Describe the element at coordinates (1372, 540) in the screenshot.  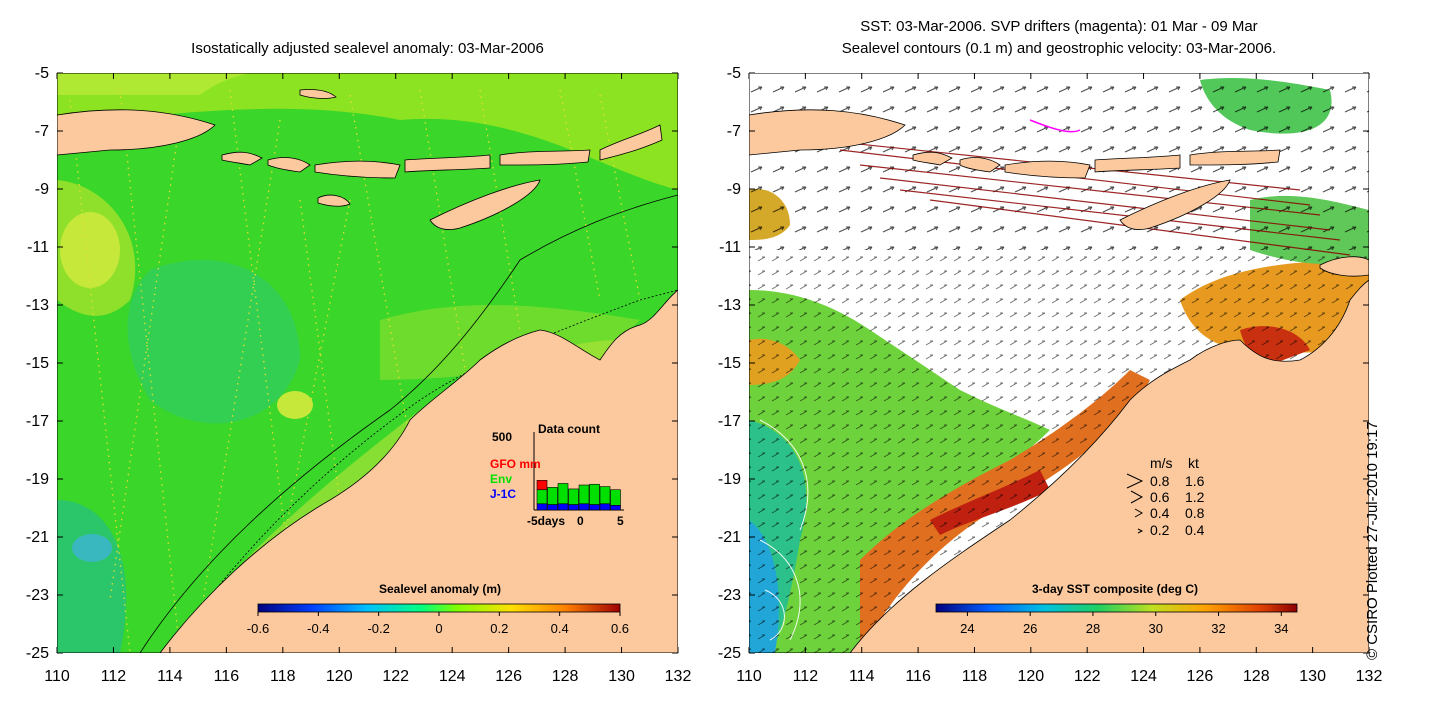
I see `credit-text: © CSIRO Plotted 27-Jul-2010 19:17` at that location.